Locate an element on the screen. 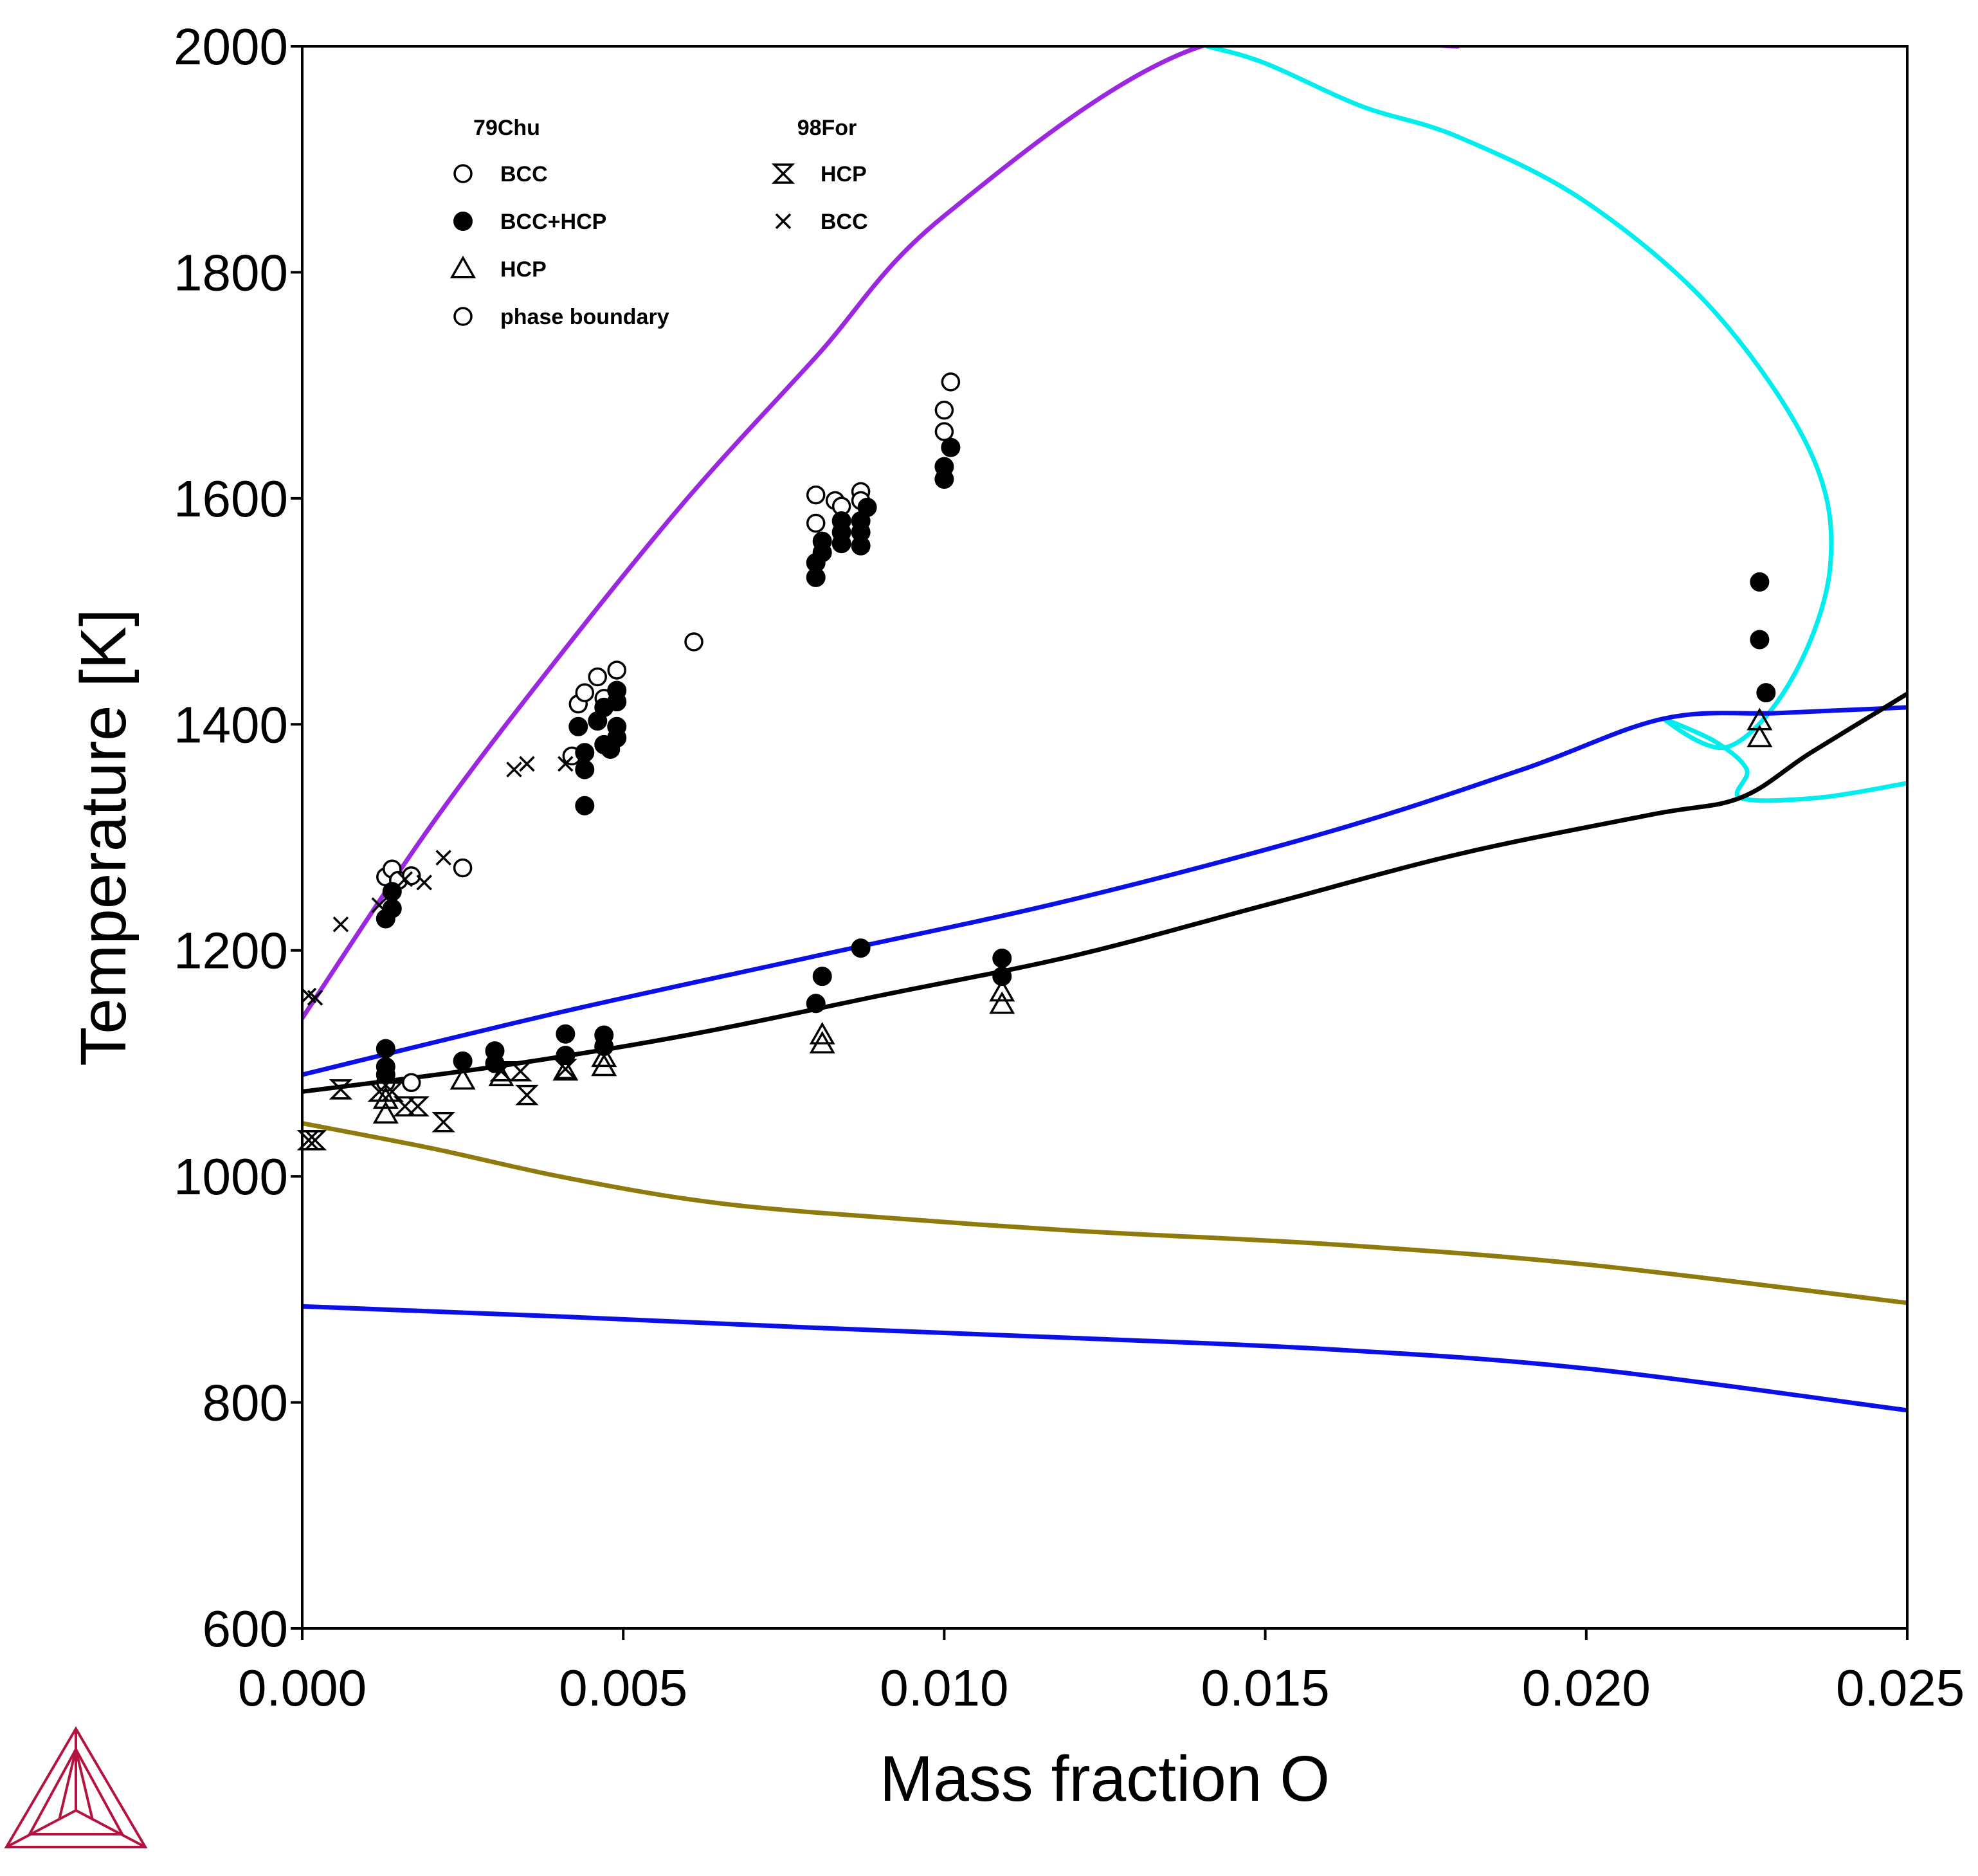 Image resolution: width=1978 pixels, height=1876 pixels. legend-entry: BCC is located at coordinates (822, 222).